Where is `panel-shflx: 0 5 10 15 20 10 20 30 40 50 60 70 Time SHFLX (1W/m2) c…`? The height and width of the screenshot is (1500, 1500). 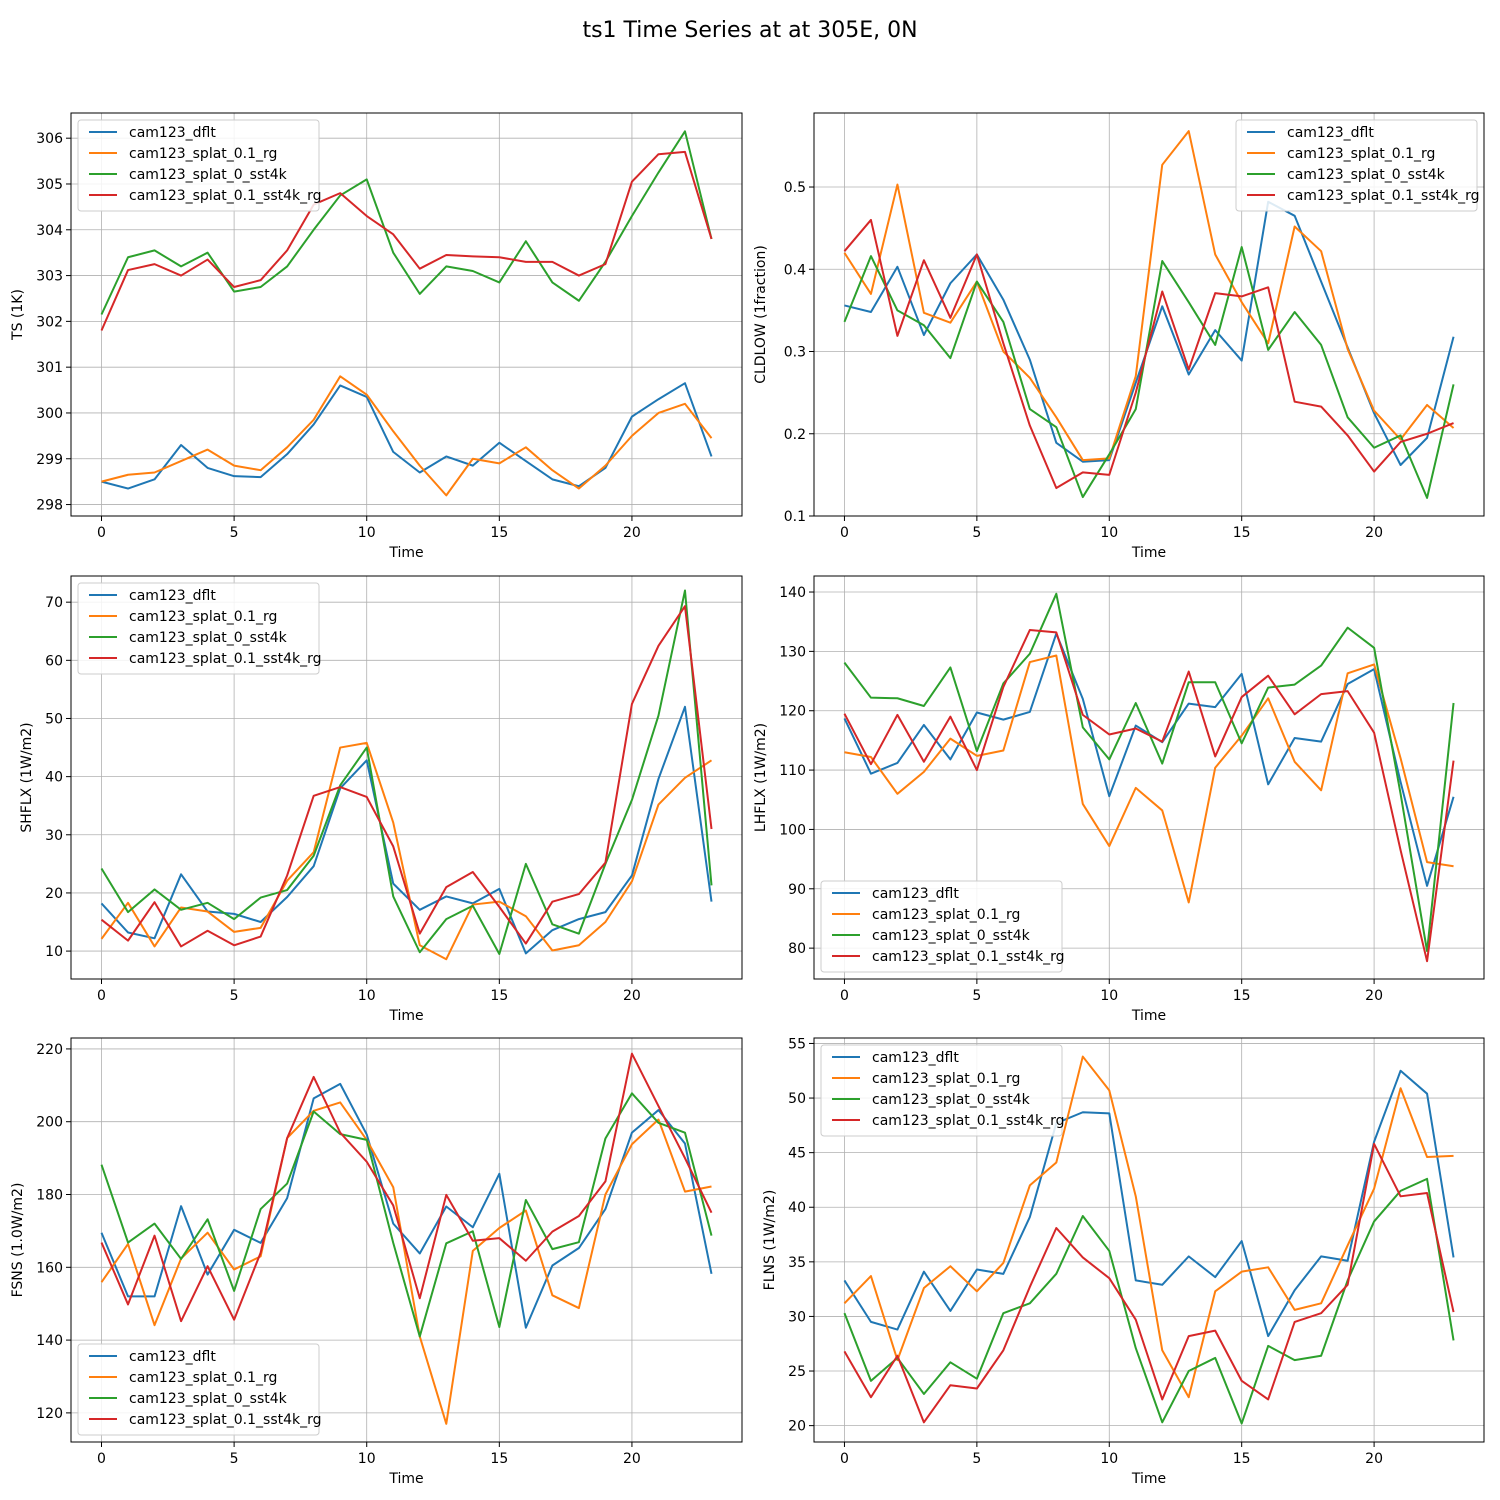
panel-shflx: 0 5 10 15 20 10 20 30 40 50 60 70 Time SHFLX (1W/m2) c… is located at coordinates (381, 799).